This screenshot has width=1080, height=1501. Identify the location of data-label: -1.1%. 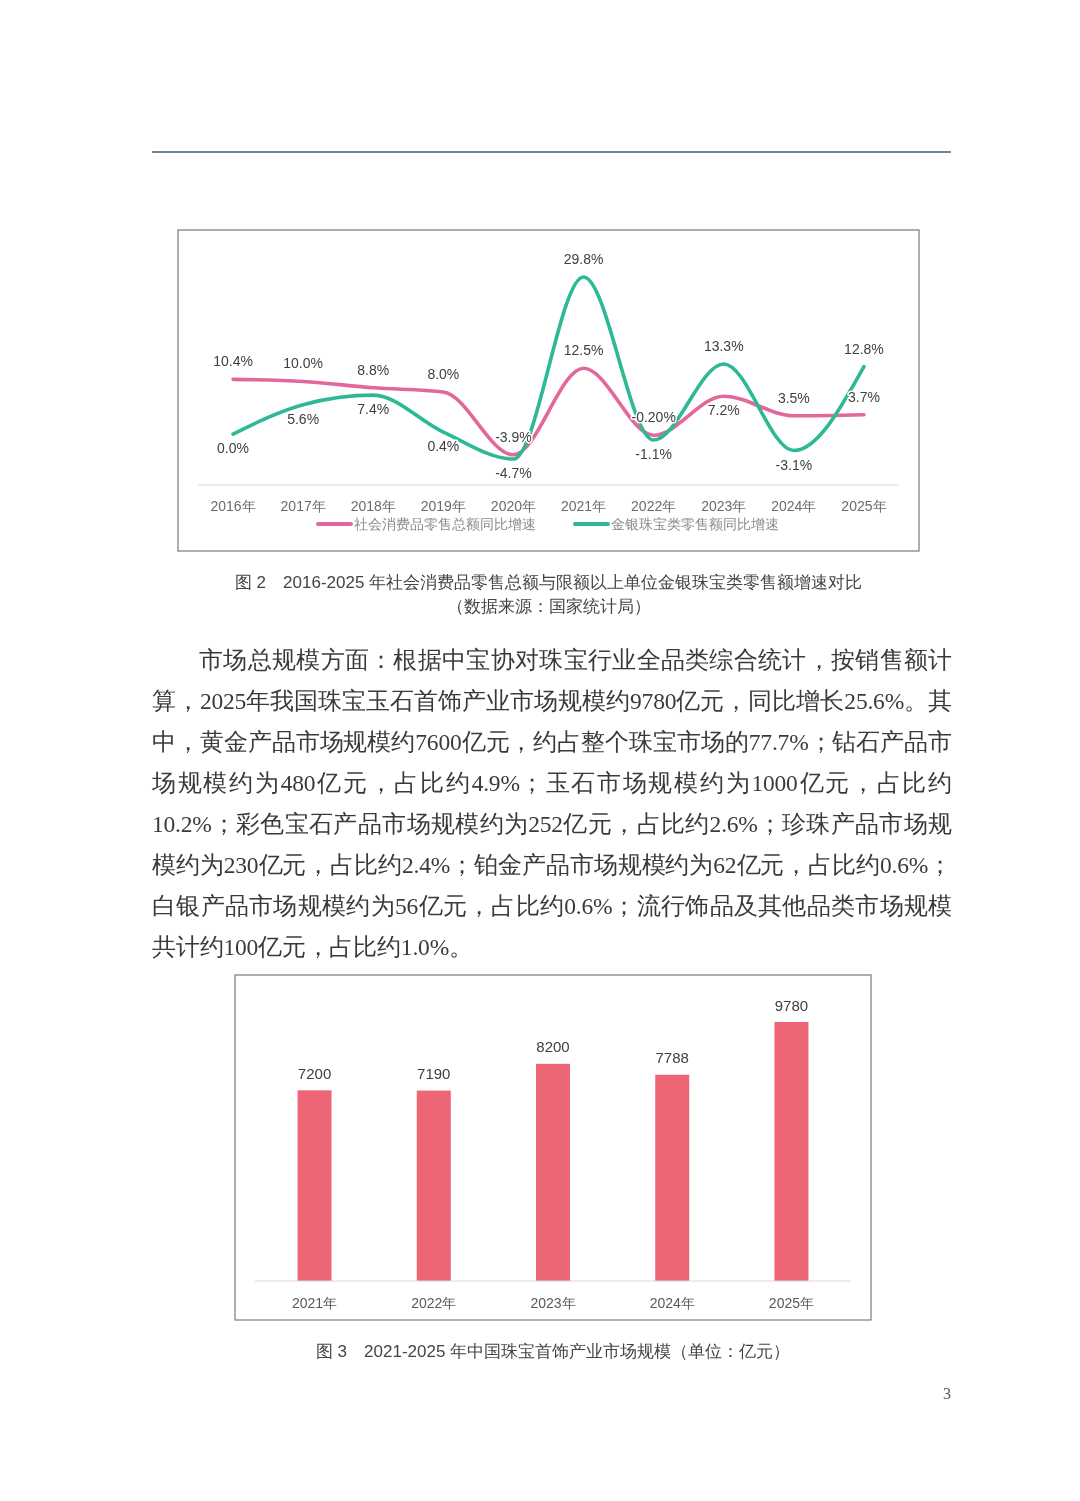
(653, 454).